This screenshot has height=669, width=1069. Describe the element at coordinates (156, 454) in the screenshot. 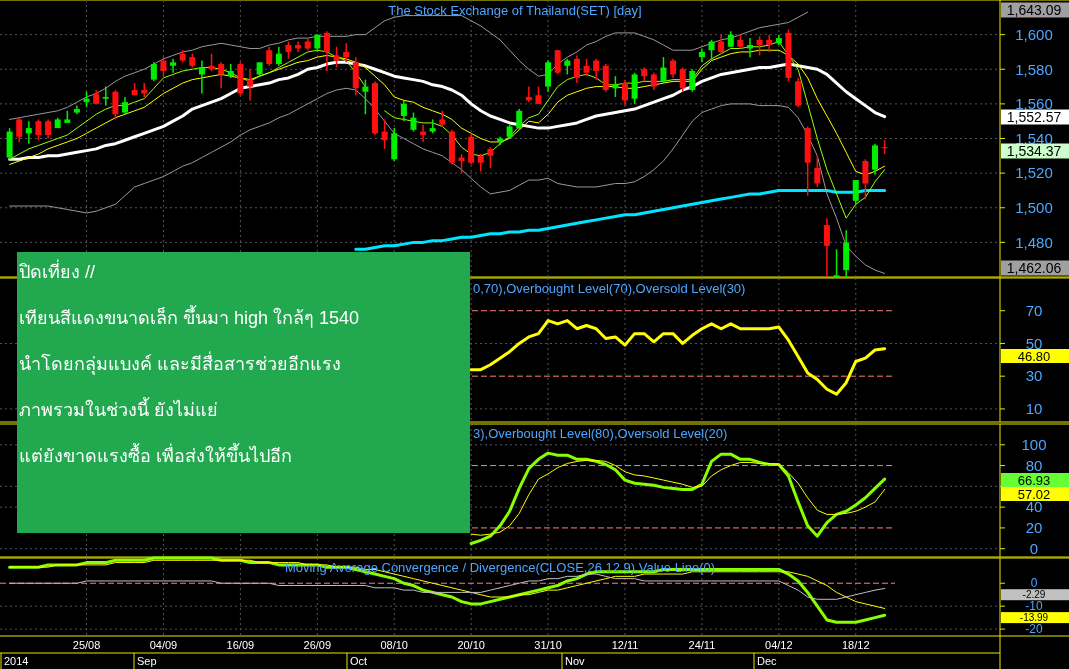

I see `annotation: แต่ยังขาดแรงซื้อ เพื่อส่งให้ขึ้นไปอีก` at that location.